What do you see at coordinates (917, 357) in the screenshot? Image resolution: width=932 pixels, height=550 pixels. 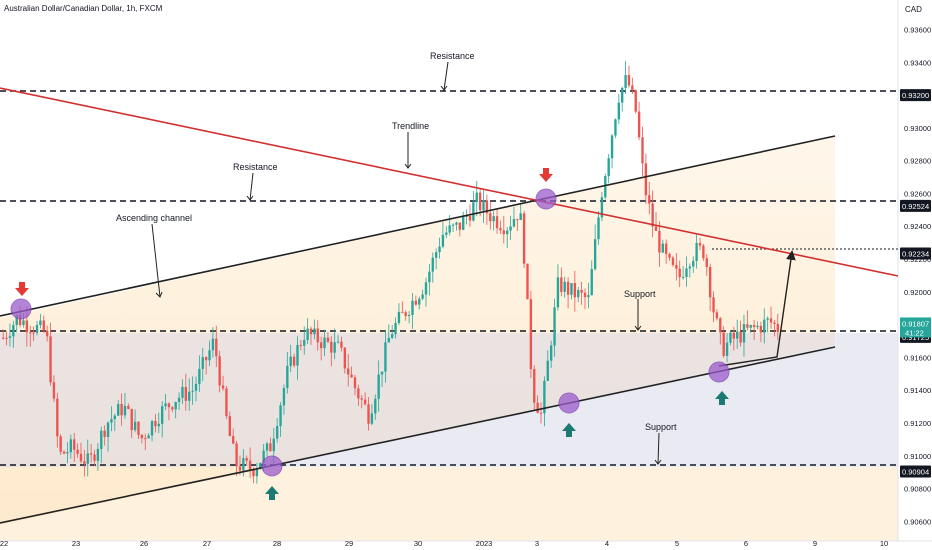 I see `y-tick-label: 0.91600` at bounding box center [917, 357].